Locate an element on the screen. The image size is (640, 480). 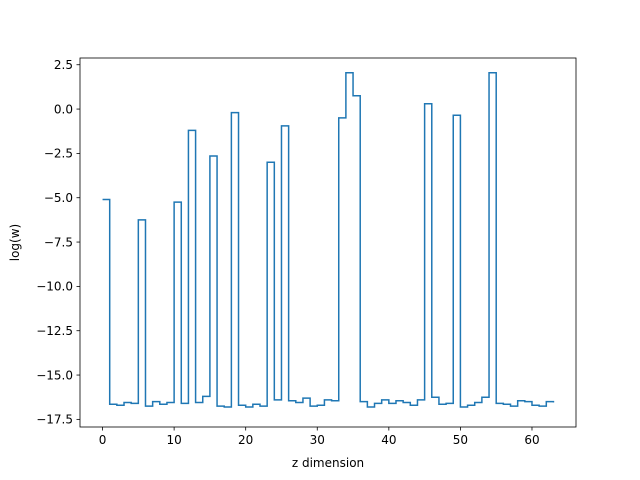
y-tick-label: 2.5 is located at coordinates (63, 65).